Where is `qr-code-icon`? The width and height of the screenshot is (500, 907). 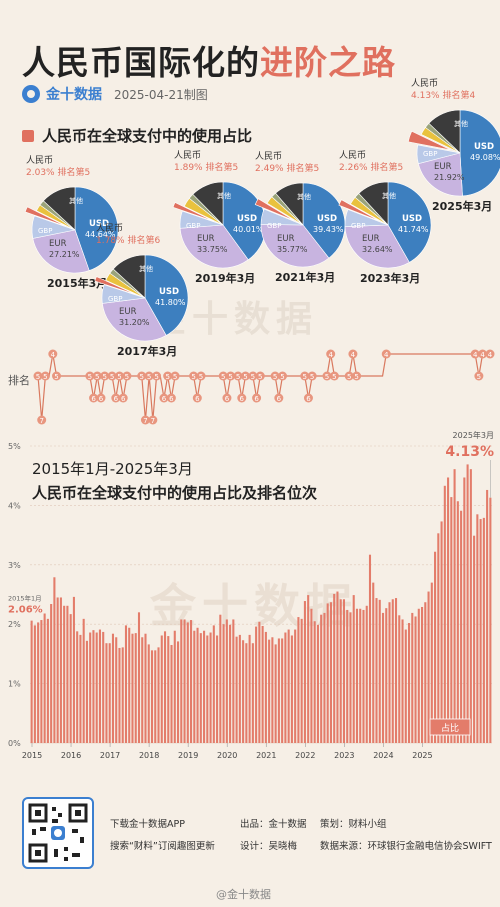 qr-code-icon is located at coordinates (58, 833).